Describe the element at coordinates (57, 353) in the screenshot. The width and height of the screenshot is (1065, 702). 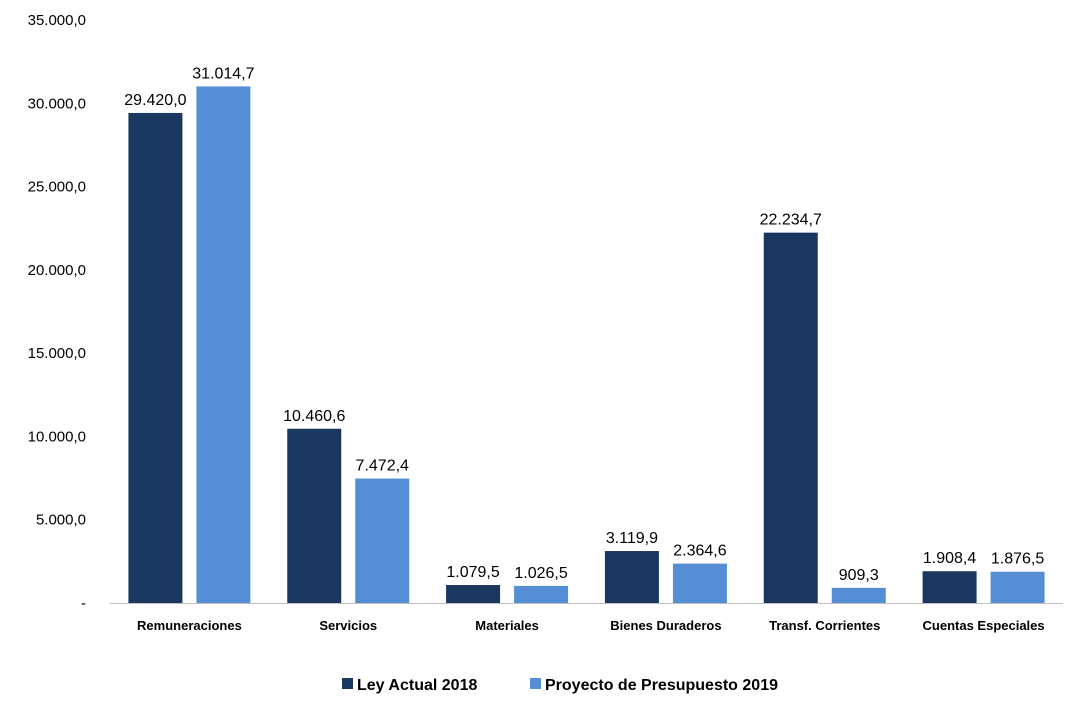
I see `y-tick-label: 15.000,0` at that location.